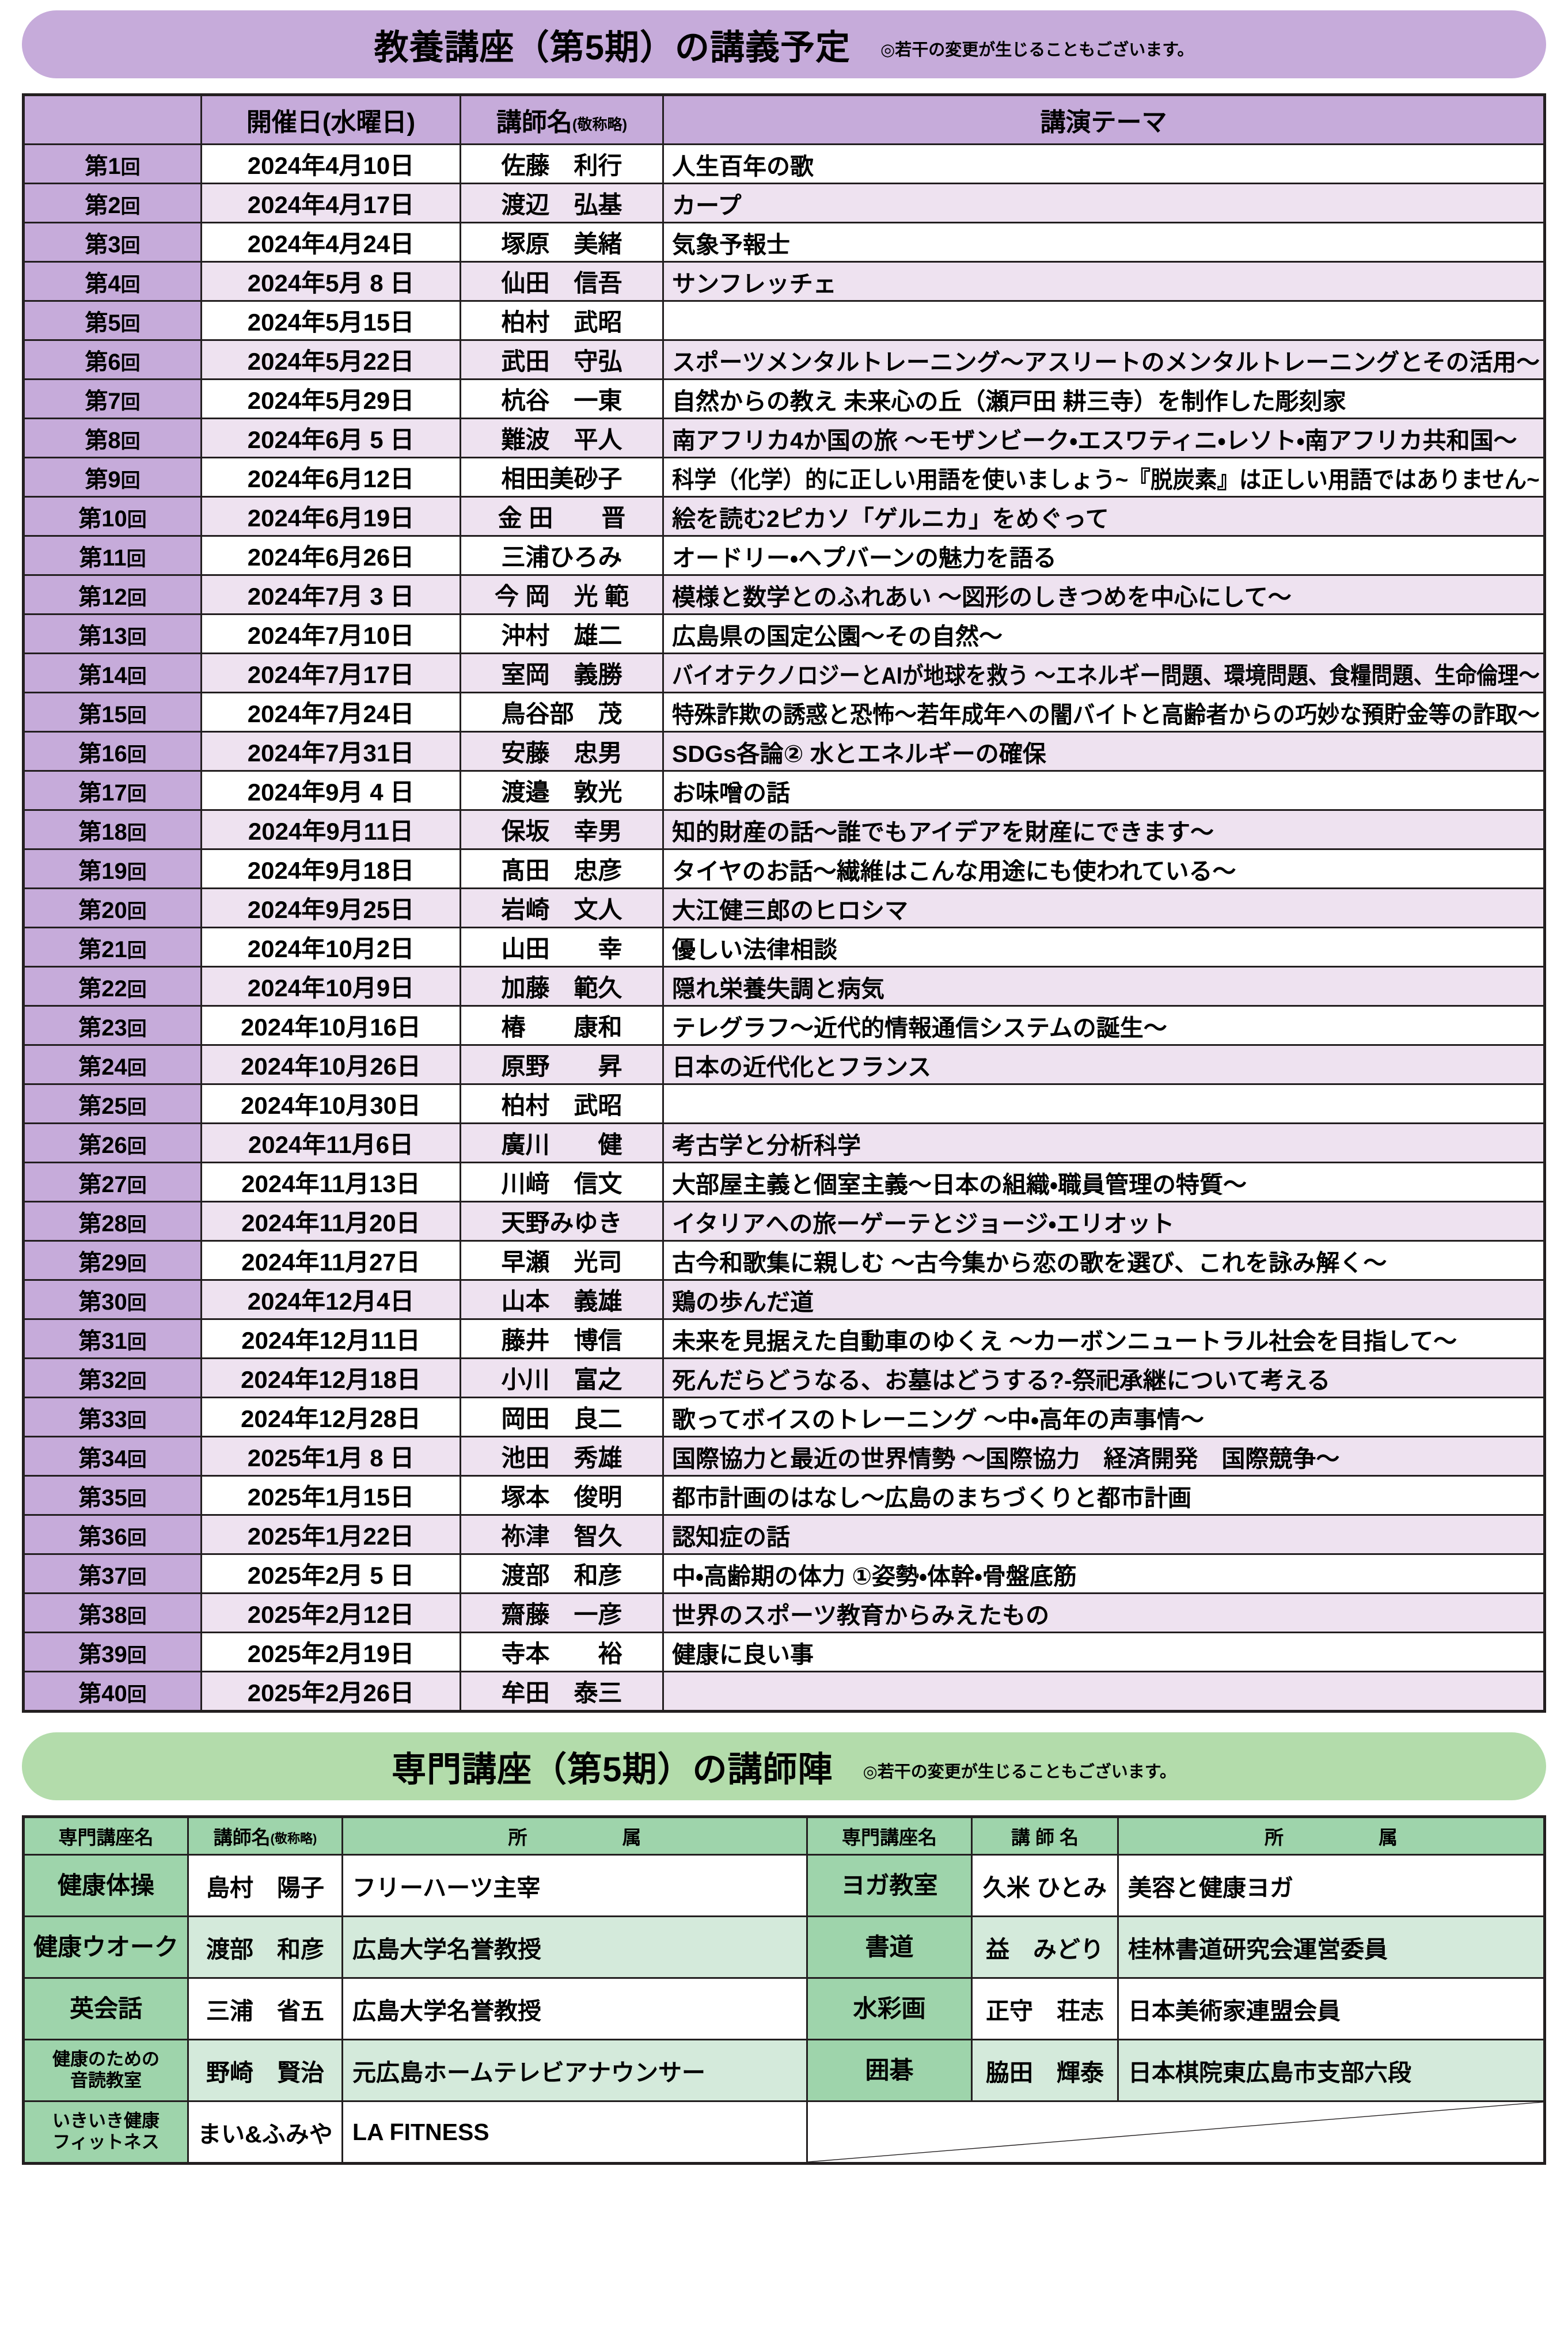  I want to click on session-lecturer: 安藤 忠男, so click(562, 752).